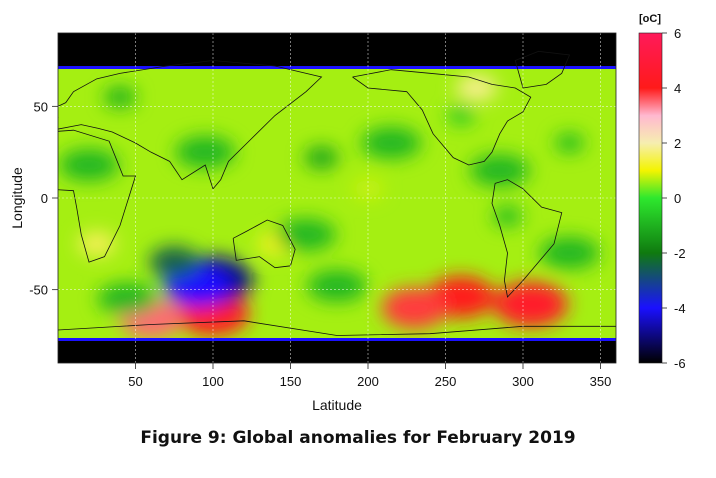 This screenshot has width=716, height=478. What do you see at coordinates (38, 290) in the screenshot?
I see `y-tick-label-0: -50` at bounding box center [38, 290].